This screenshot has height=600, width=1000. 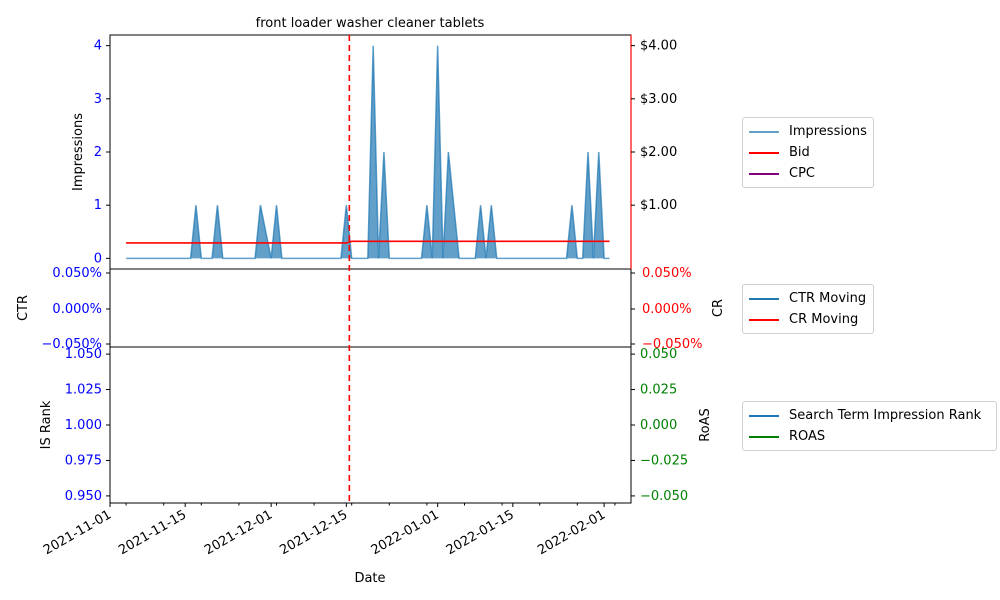 What do you see at coordinates (98, 152) in the screenshot?
I see `y-tick-label: 2` at bounding box center [98, 152].